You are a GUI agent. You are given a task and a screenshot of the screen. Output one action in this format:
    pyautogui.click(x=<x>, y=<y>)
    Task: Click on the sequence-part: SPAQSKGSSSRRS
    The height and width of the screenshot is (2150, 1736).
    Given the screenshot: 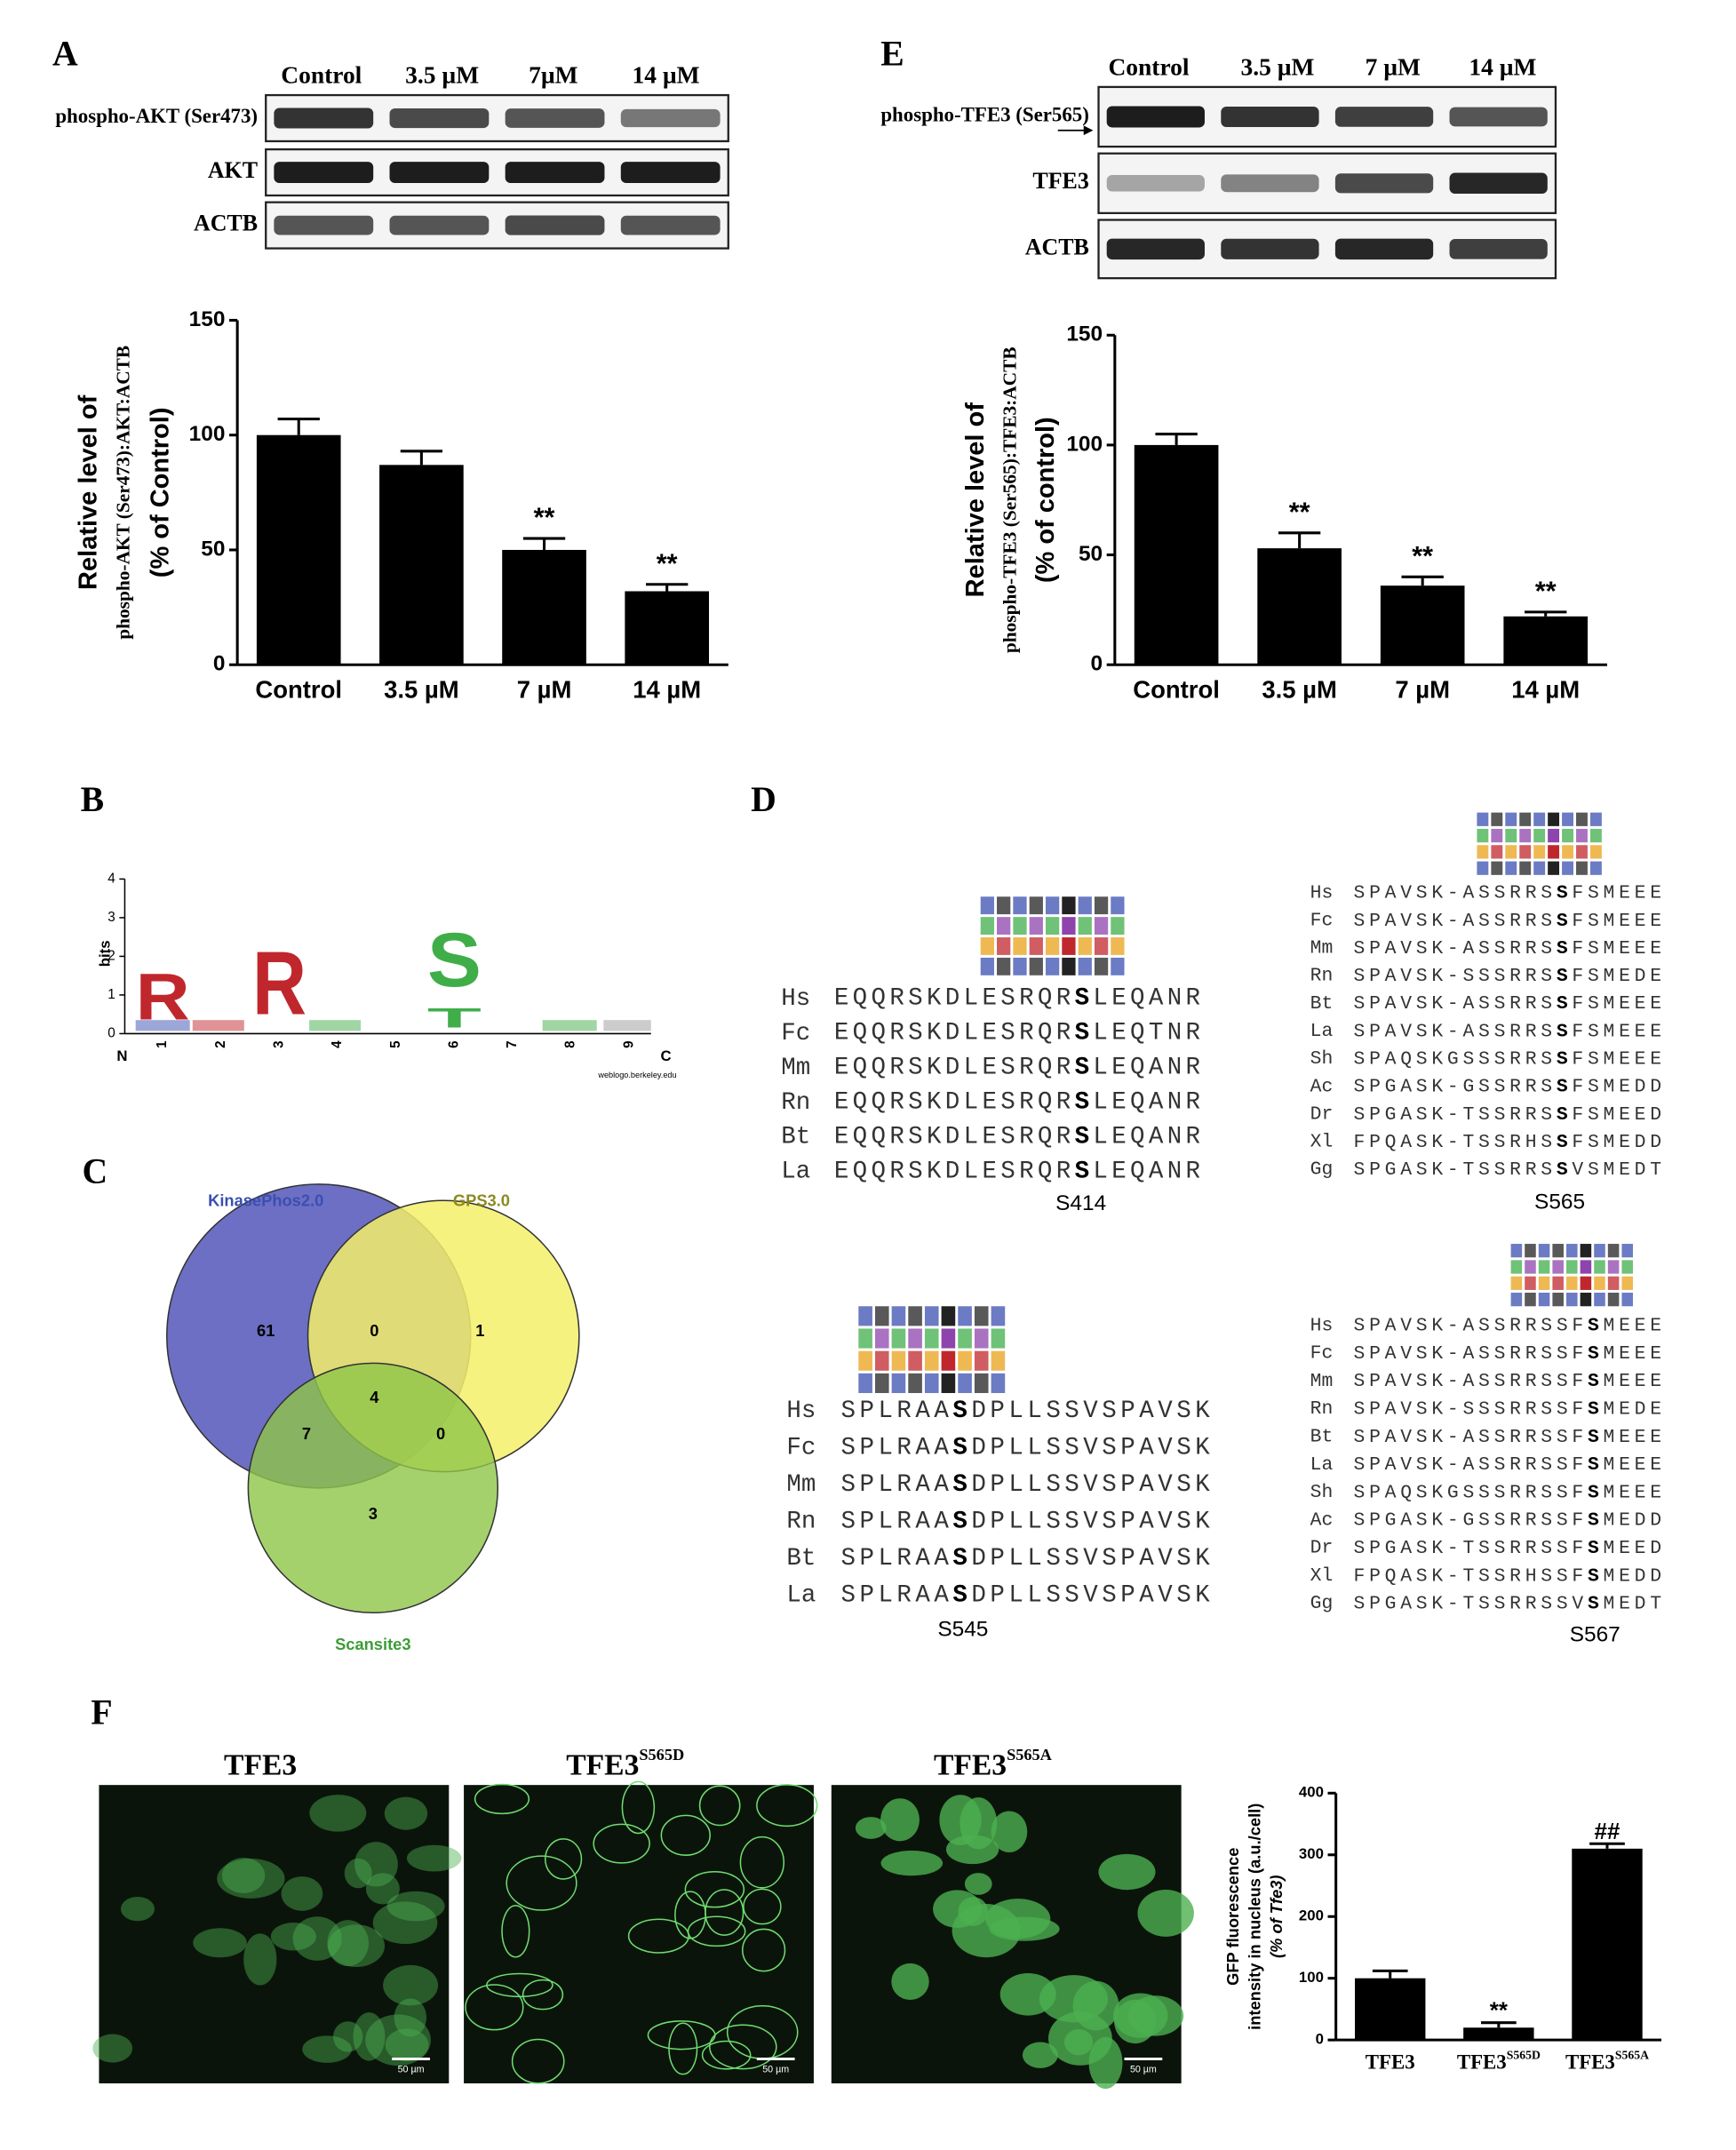 What is the action you would take?
    pyautogui.click(x=1453, y=1059)
    